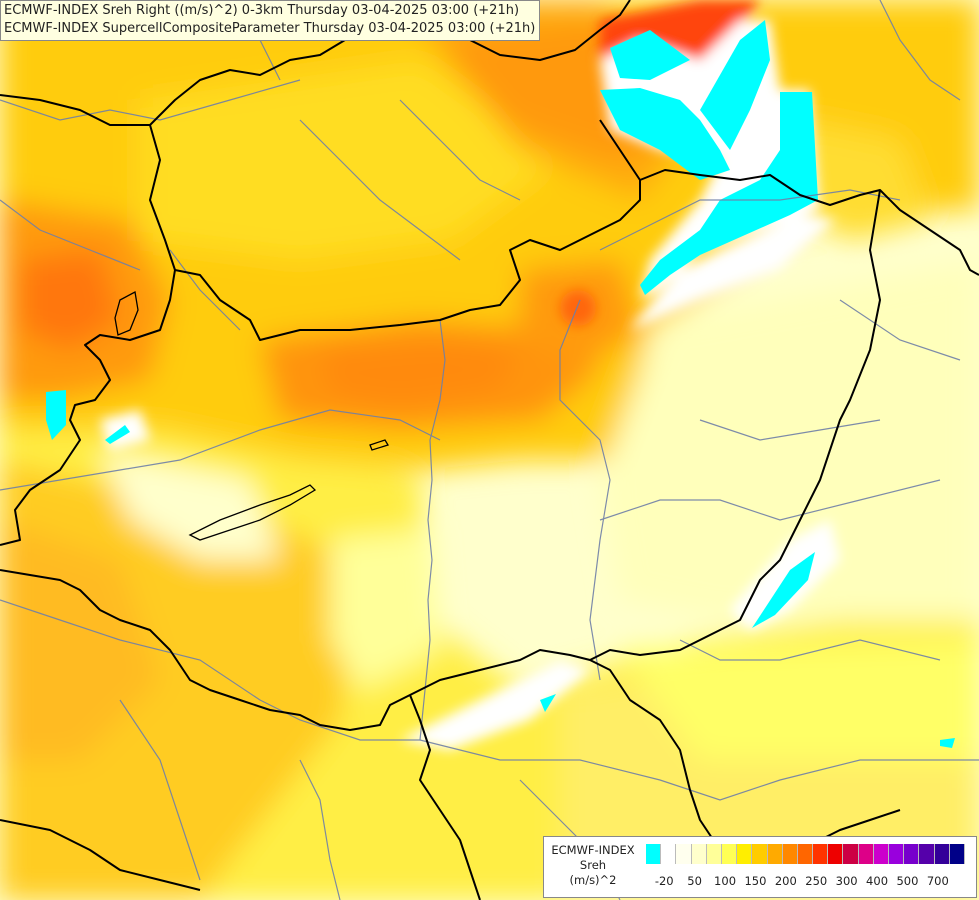 The image size is (979, 900). I want to click on legend-ticks: -20 50 100 150 200 250 300 400 500 700, so click(811, 882).